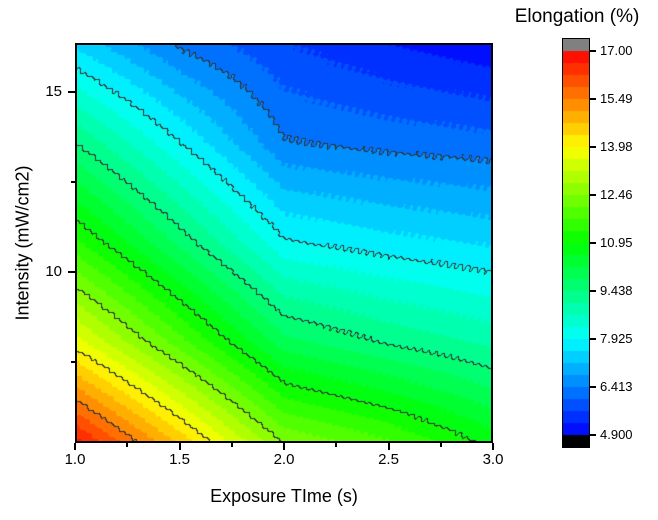  I want to click on colorbar-tick-label: 12.46, so click(616, 194).